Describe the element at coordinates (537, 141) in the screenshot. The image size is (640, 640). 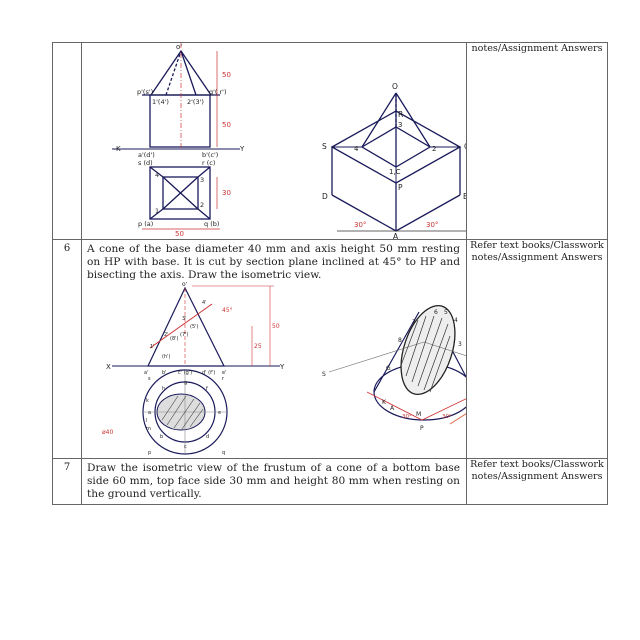
I see `reference-cell: notes/Assignment Answers` at that location.